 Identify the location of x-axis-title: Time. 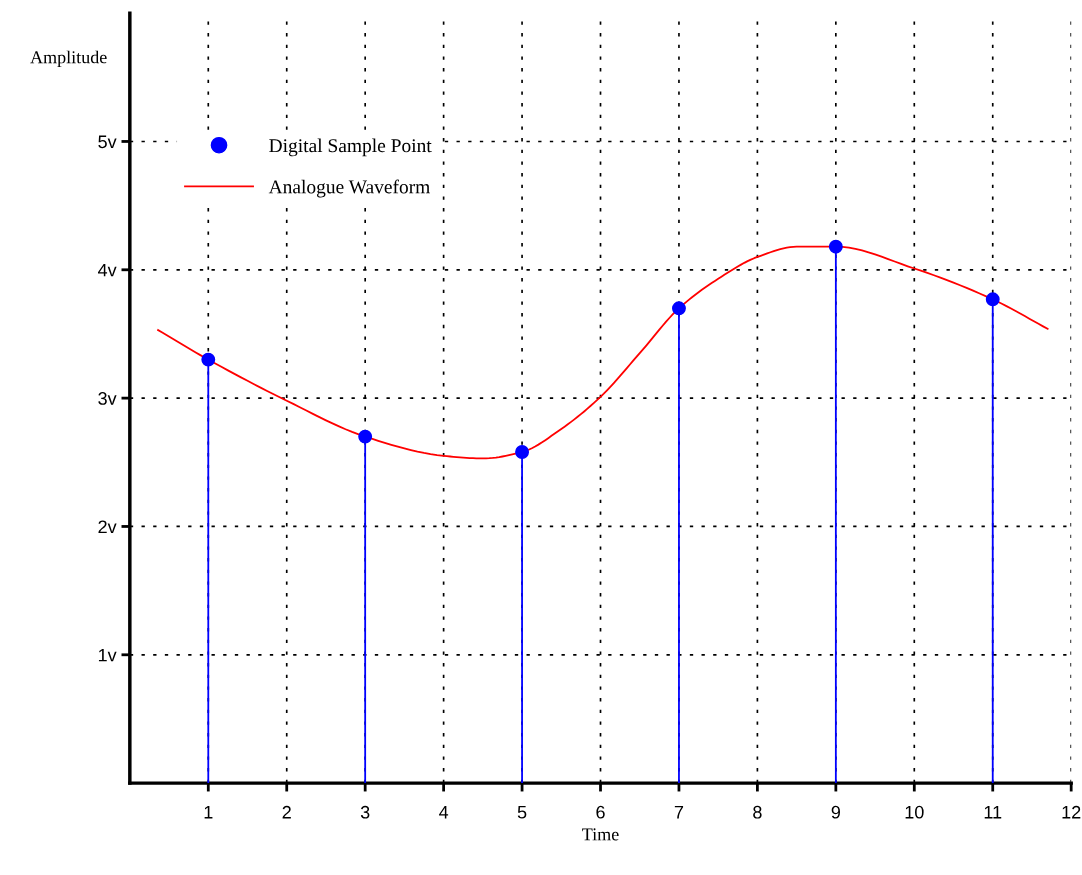
(600, 834).